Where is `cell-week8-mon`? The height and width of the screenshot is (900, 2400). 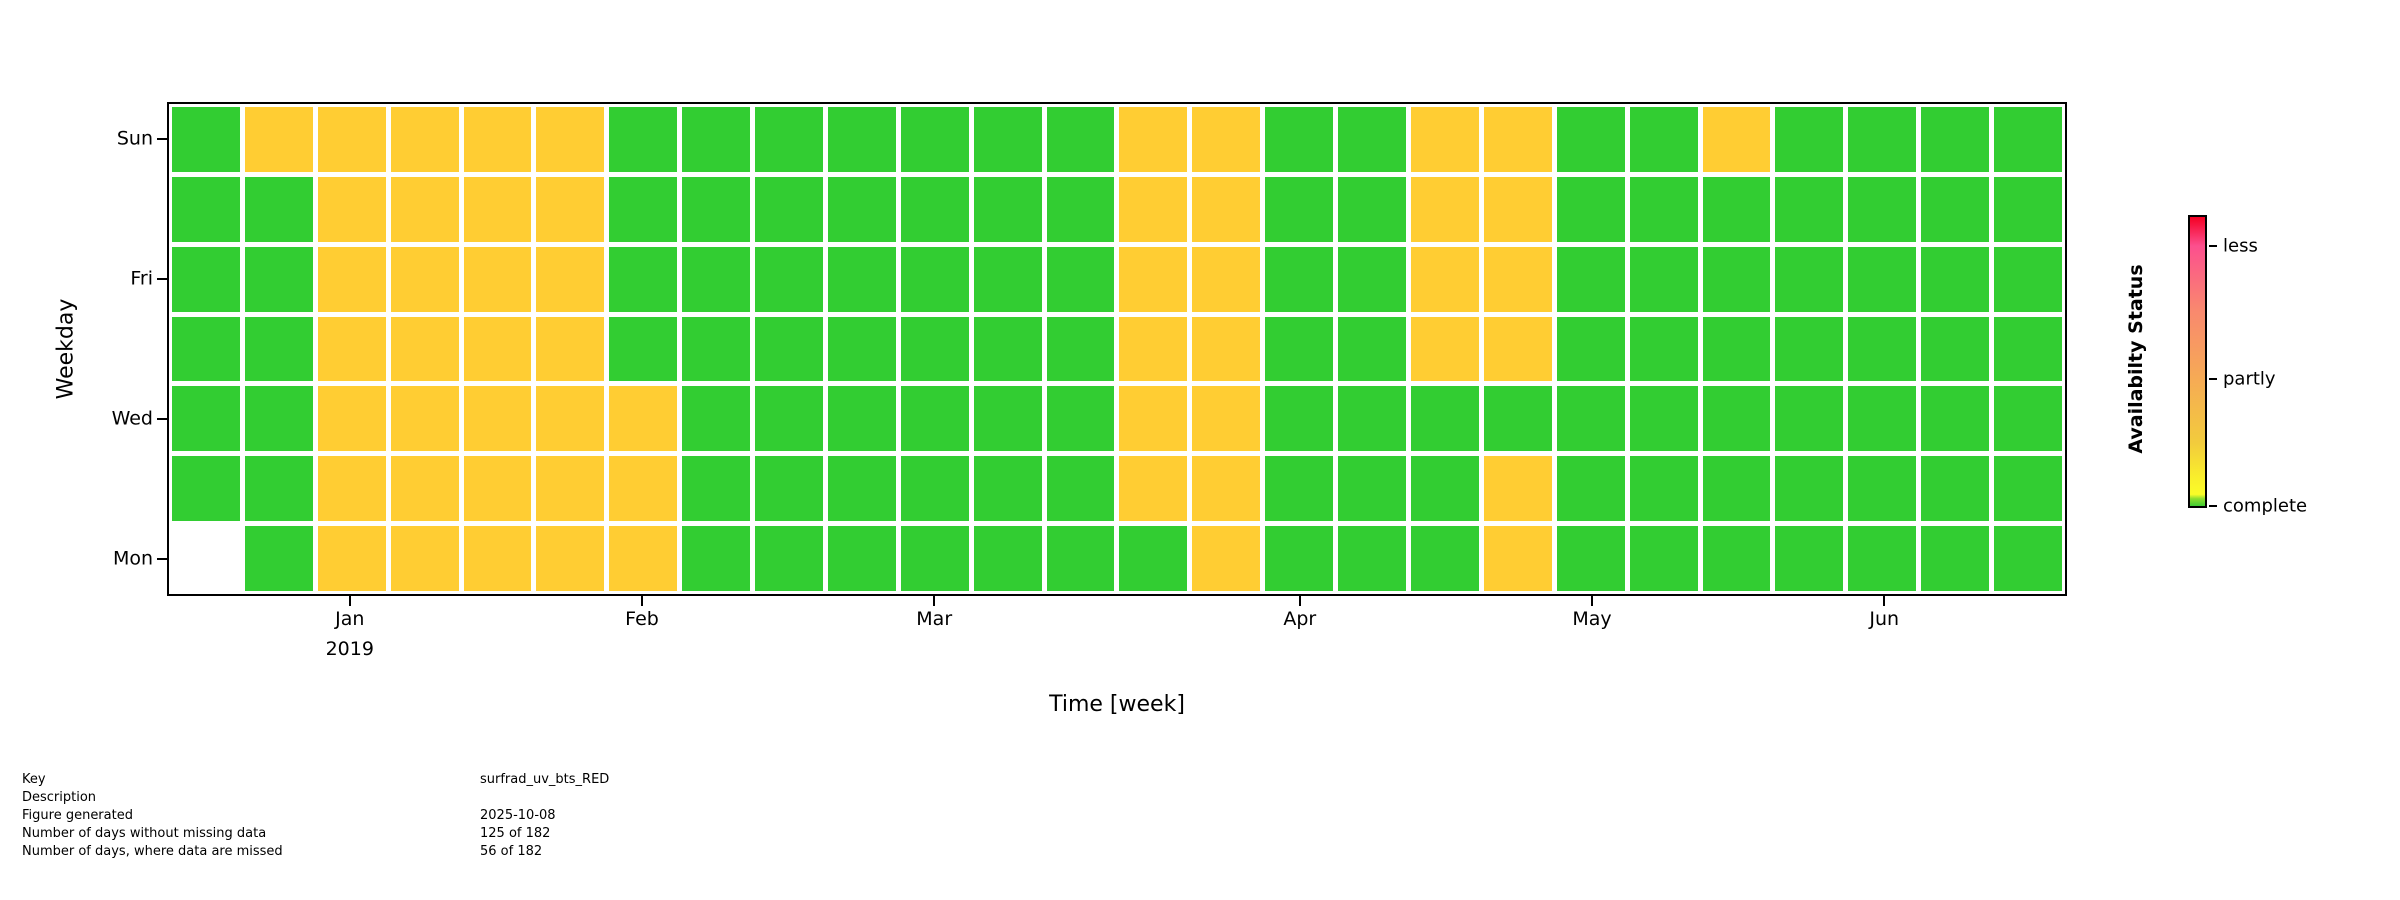
cell-week8-mon is located at coordinates (716, 558).